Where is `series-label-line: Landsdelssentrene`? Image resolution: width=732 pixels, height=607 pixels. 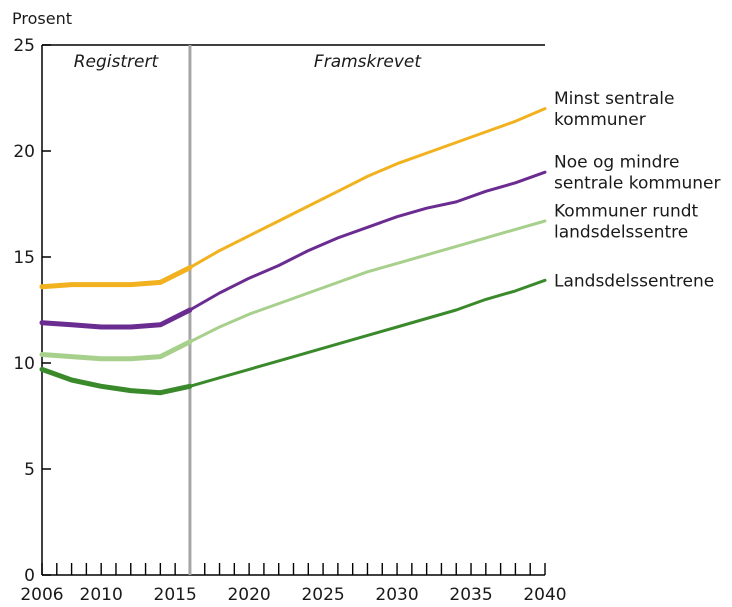
series-label-line: Landsdelssentrene is located at coordinates (634, 281).